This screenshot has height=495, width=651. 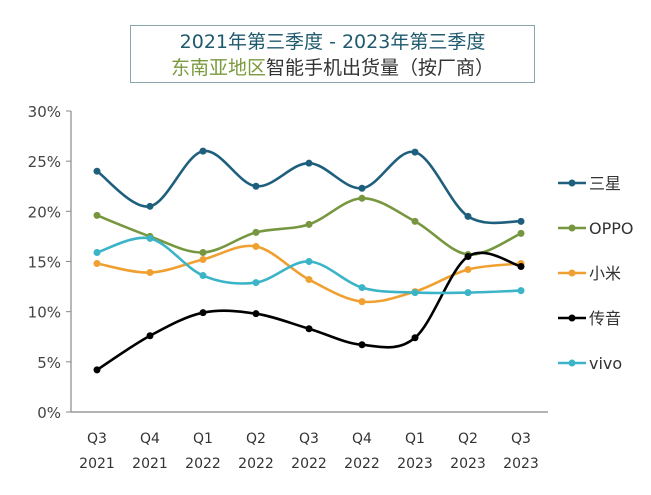 I want to click on title-region: 东南亚地区, so click(x=218, y=68).